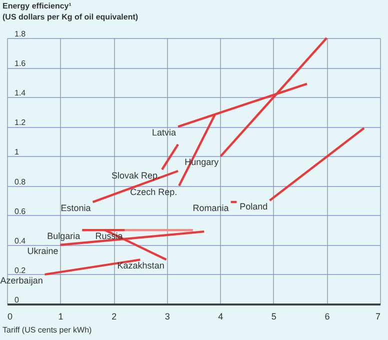 The height and width of the screenshot is (340, 388). I want to click on series-label: Bulgaria, so click(63, 236).